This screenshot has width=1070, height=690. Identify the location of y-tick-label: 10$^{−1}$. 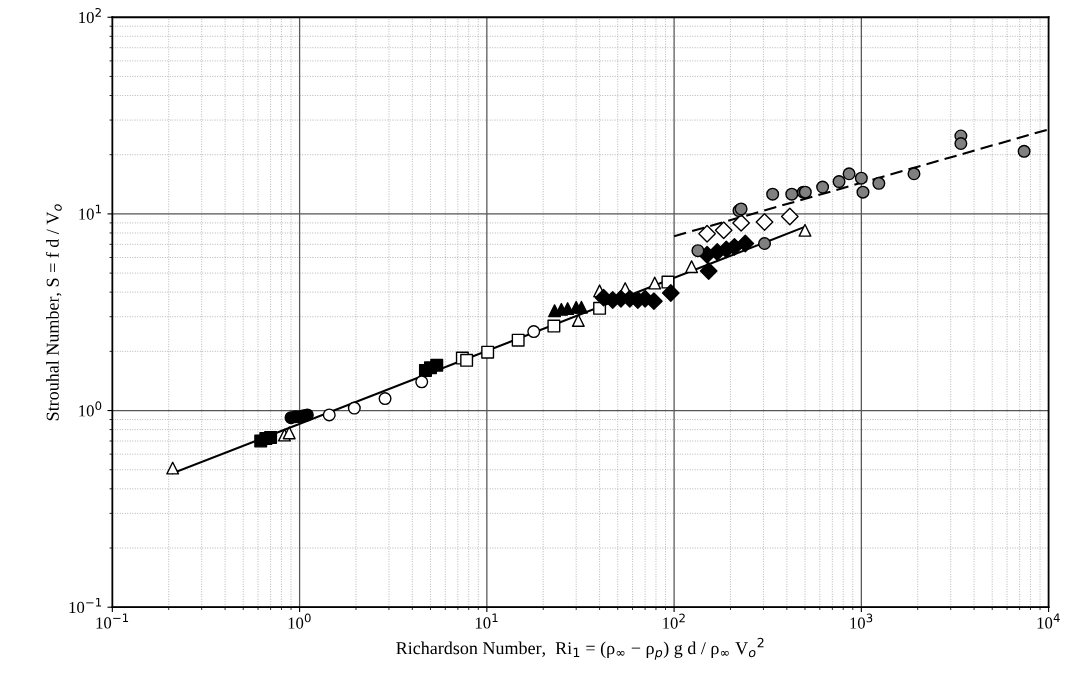
(85, 606).